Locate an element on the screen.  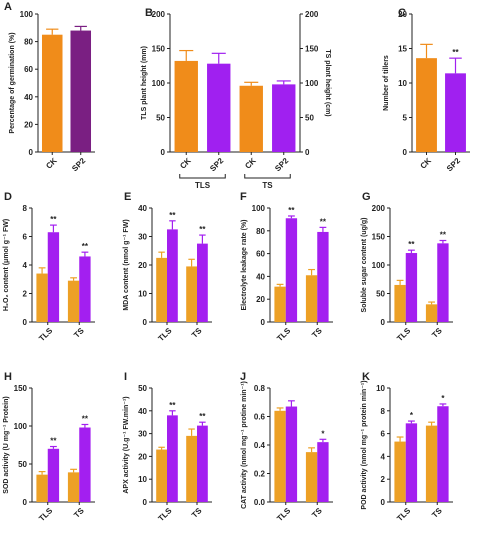
y-tick-label: 15 is located at coordinates (402, 49).